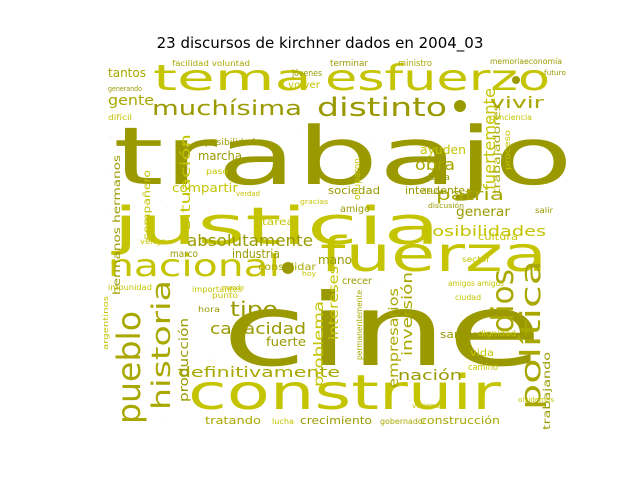  I want to click on cloud-word: permanentemente, so click(359, 325).